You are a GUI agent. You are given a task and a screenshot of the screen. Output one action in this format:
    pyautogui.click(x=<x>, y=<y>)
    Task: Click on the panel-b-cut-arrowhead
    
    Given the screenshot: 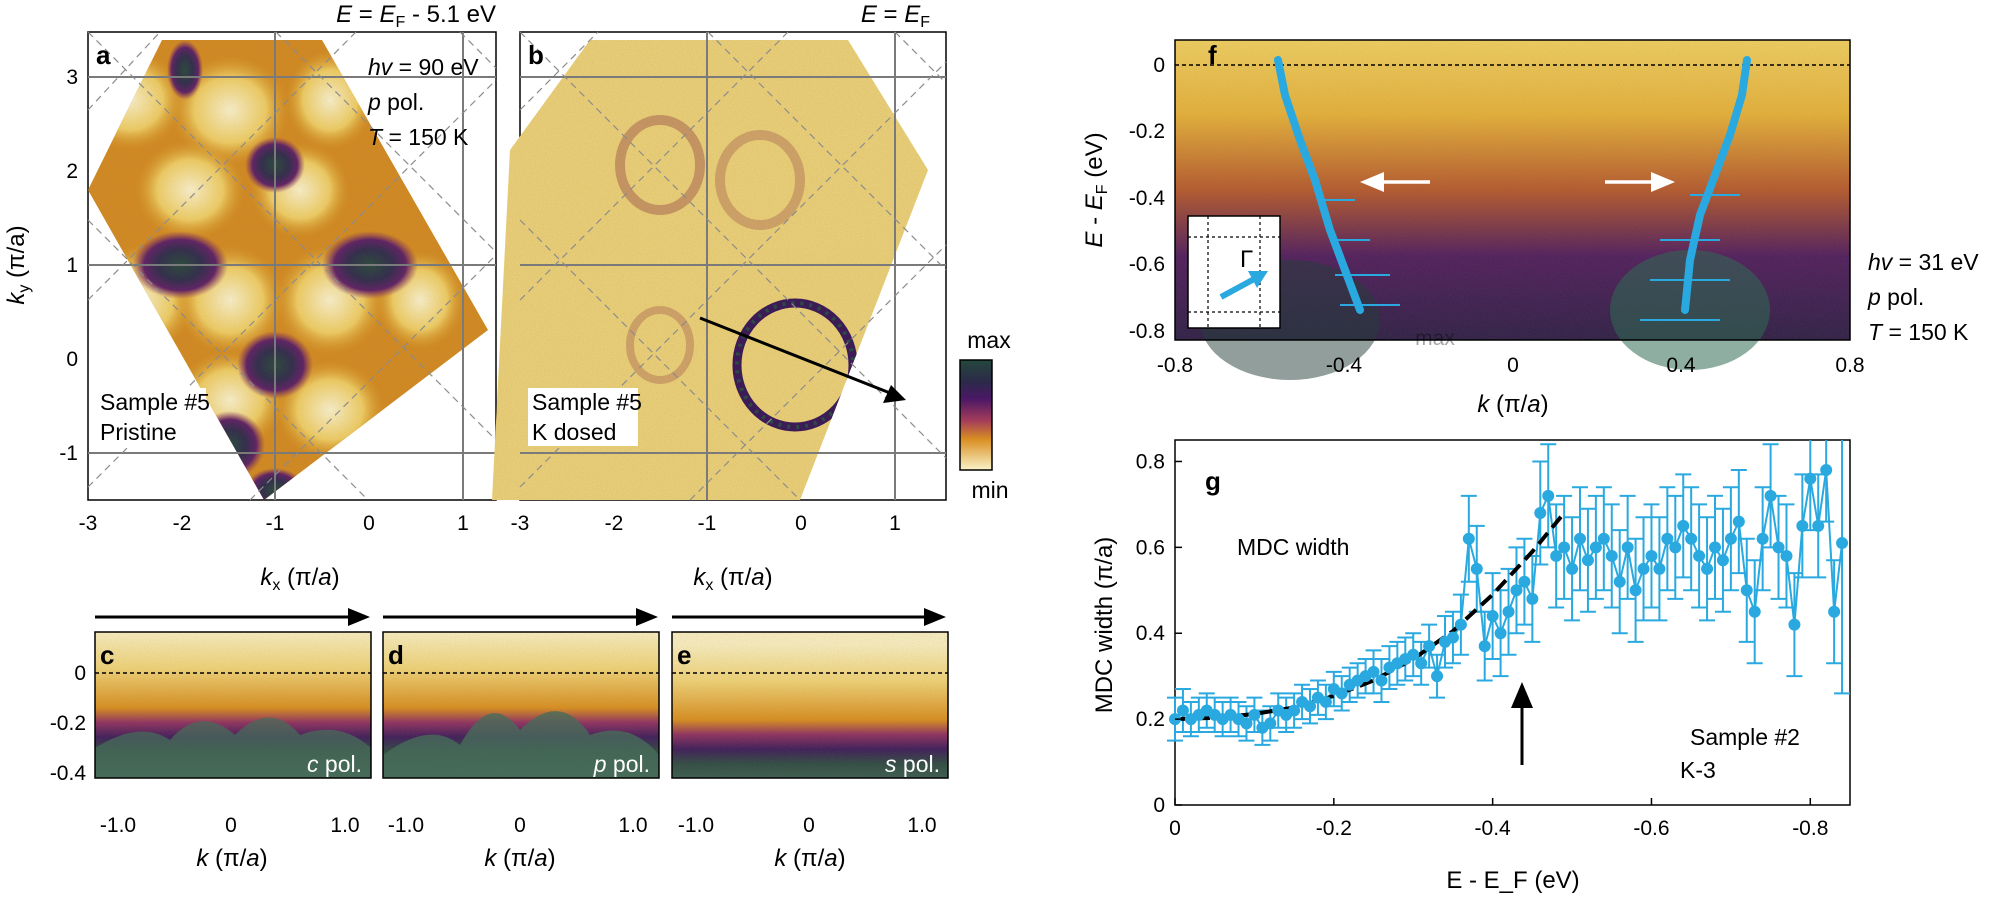 What is the action you would take?
    pyautogui.click(x=894, y=394)
    